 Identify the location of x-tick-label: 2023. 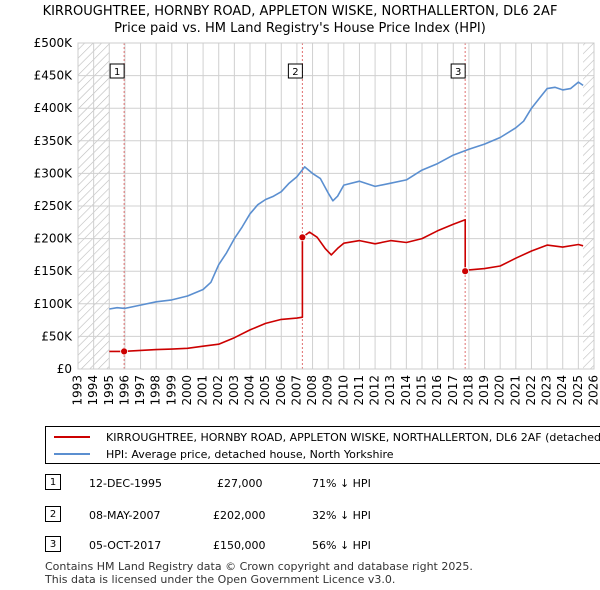
(547, 390).